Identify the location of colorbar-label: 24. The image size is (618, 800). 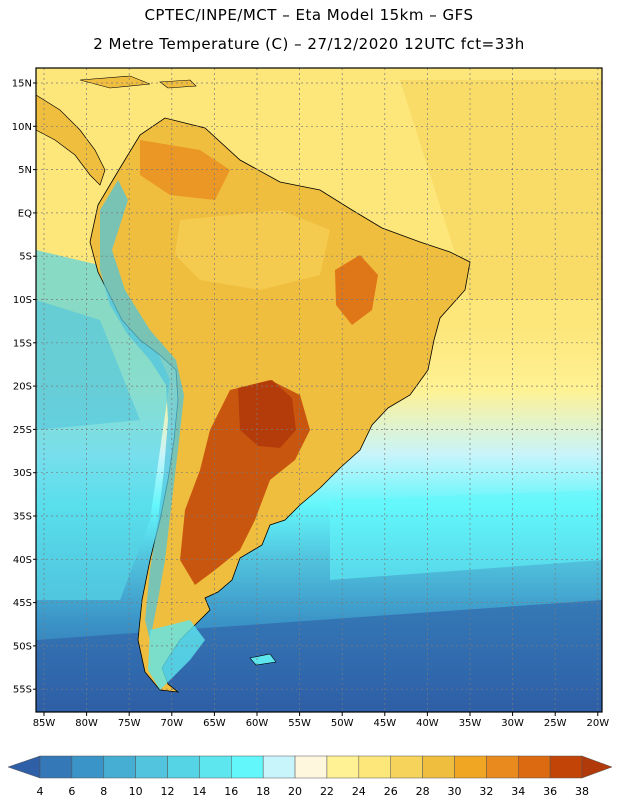
(359, 791).